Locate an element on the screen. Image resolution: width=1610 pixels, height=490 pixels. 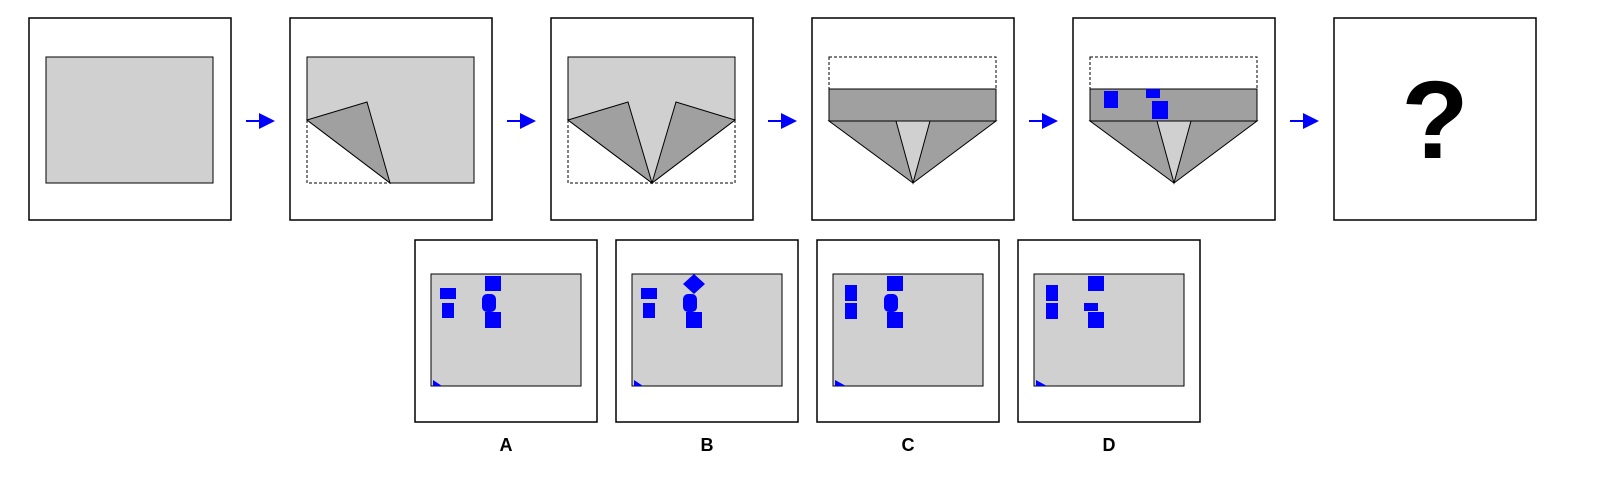
step-1-panel is located at coordinates (130, 119).